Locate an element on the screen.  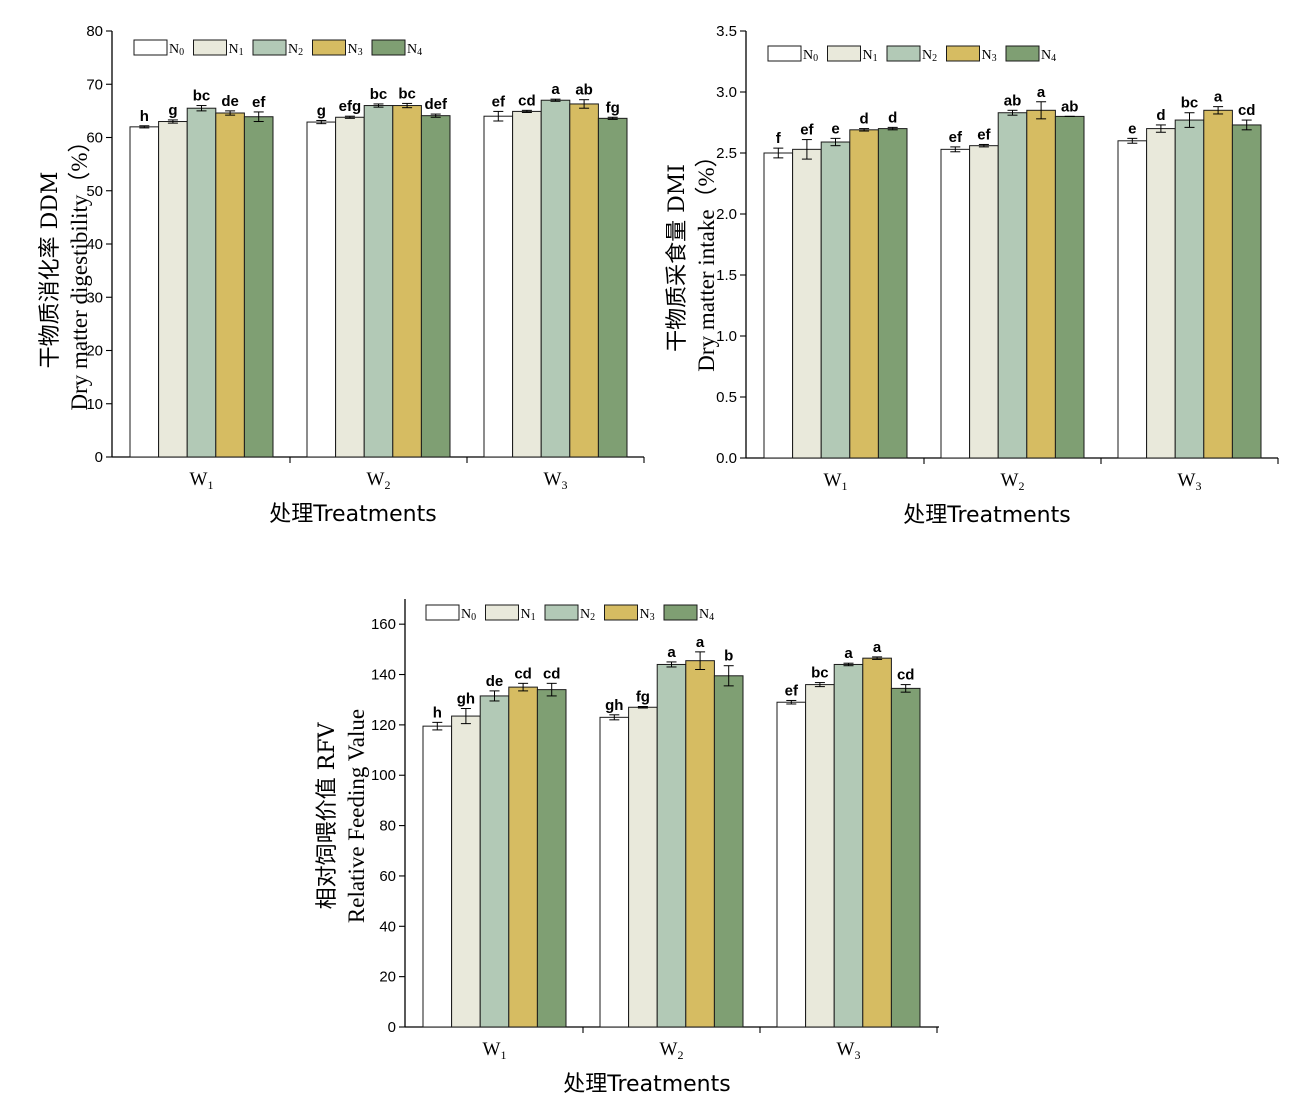
legend-swatch-n3 is located at coordinates (329, 47).